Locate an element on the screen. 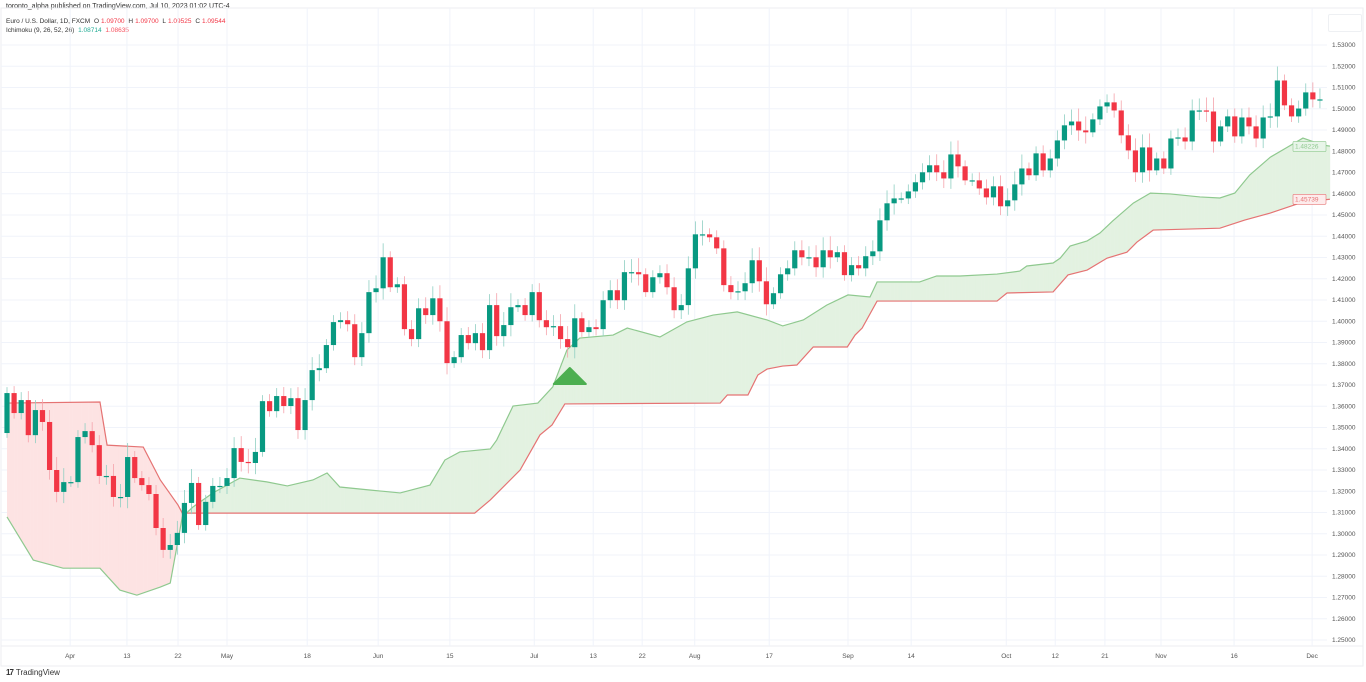 The width and height of the screenshot is (1366, 682). y-tick-label: 1.32000 is located at coordinates (1344, 491).